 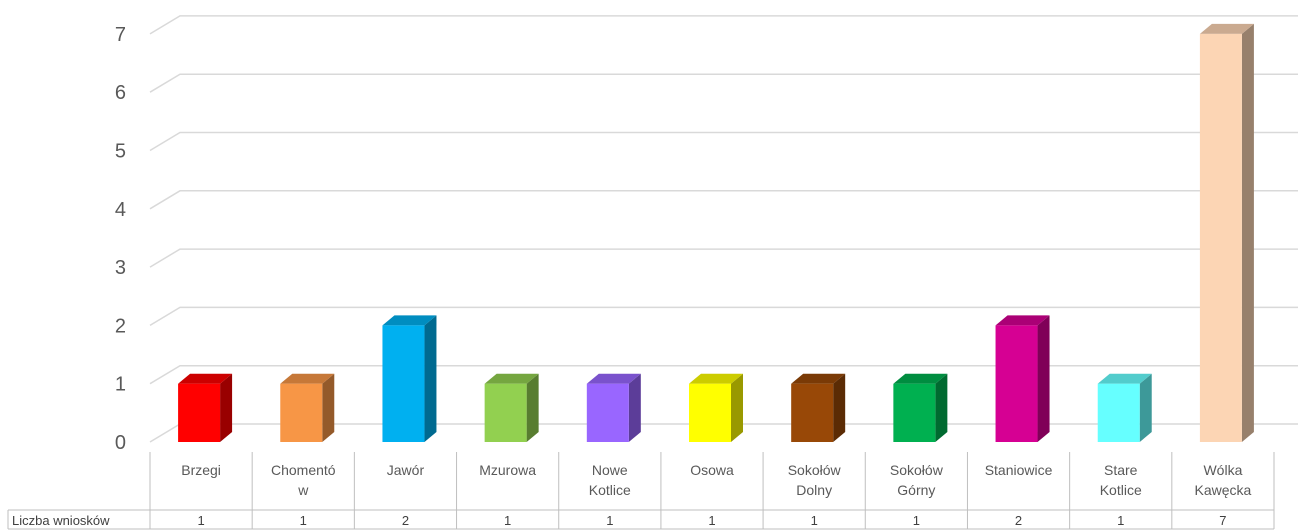 What do you see at coordinates (303, 480) in the screenshot?
I see `category-label: Chomentó w` at bounding box center [303, 480].